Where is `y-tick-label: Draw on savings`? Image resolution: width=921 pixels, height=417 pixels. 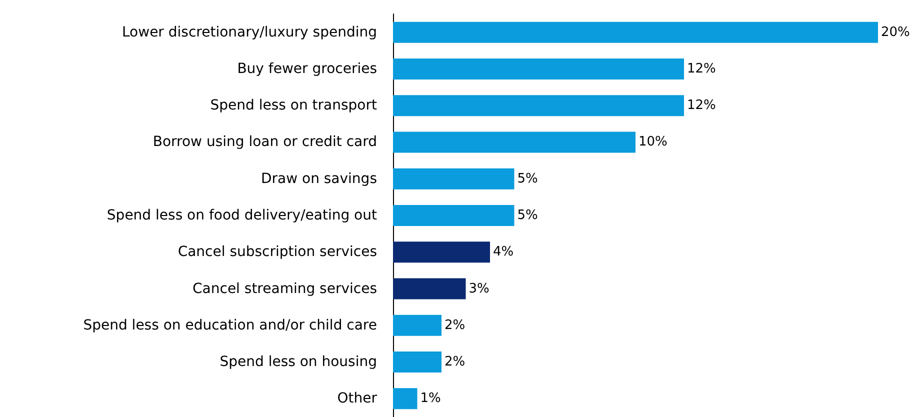 y-tick-label: Draw on savings is located at coordinates (318, 178).